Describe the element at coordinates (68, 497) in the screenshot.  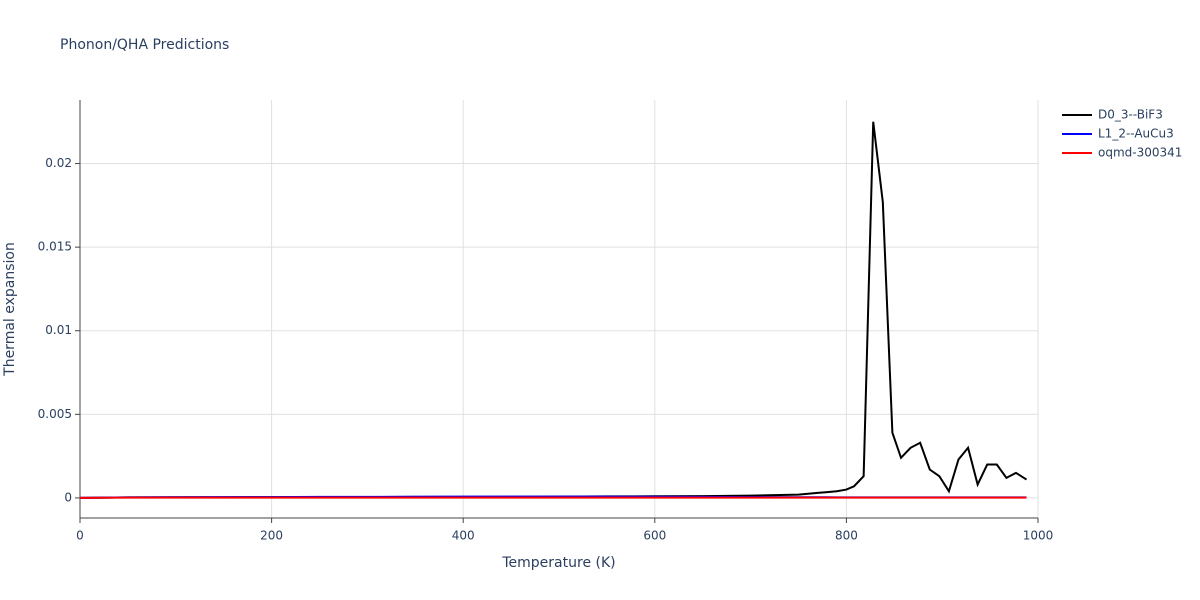
I see `y-tick-label: 0` at that location.